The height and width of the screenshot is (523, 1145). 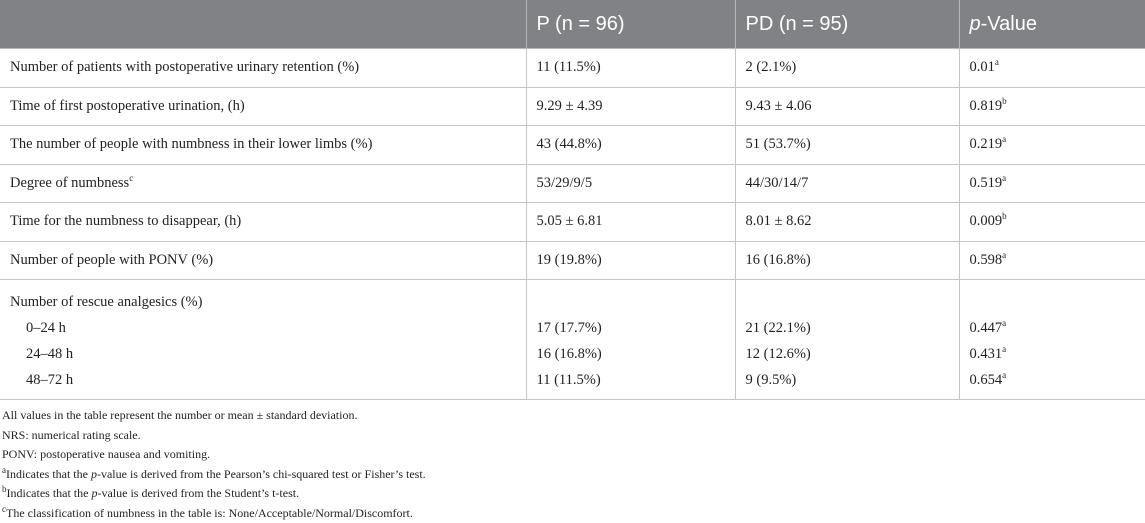 I want to click on p-value-text: 0.654, so click(x=986, y=380).